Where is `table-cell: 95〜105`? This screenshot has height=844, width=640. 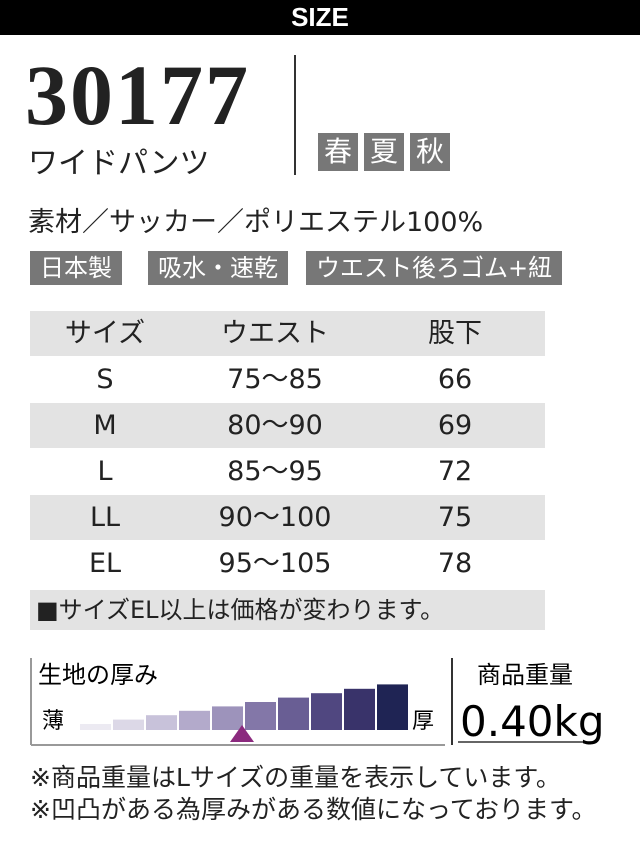 table-cell: 95〜105 is located at coordinates (275, 563).